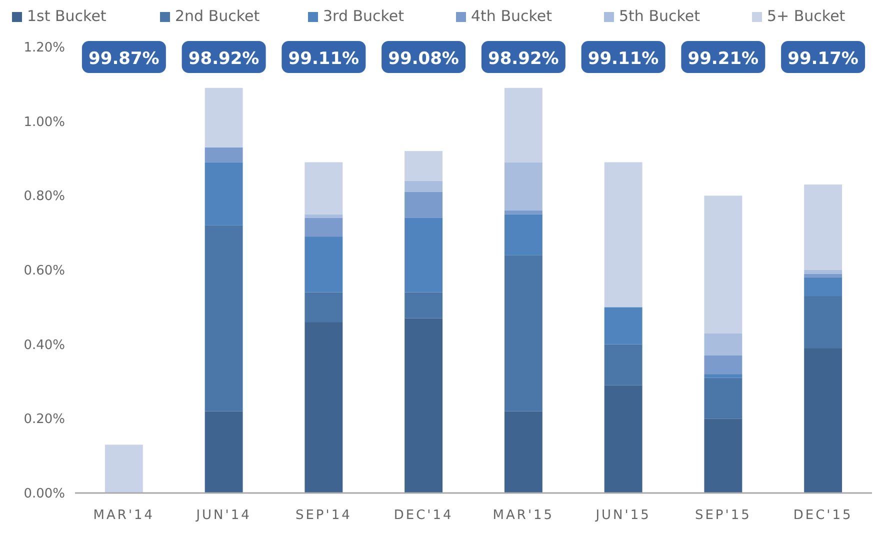 This screenshot has height=533, width=887. Describe the element at coordinates (323, 515) in the screenshot. I see `x-tick-label: SEP'14` at that location.